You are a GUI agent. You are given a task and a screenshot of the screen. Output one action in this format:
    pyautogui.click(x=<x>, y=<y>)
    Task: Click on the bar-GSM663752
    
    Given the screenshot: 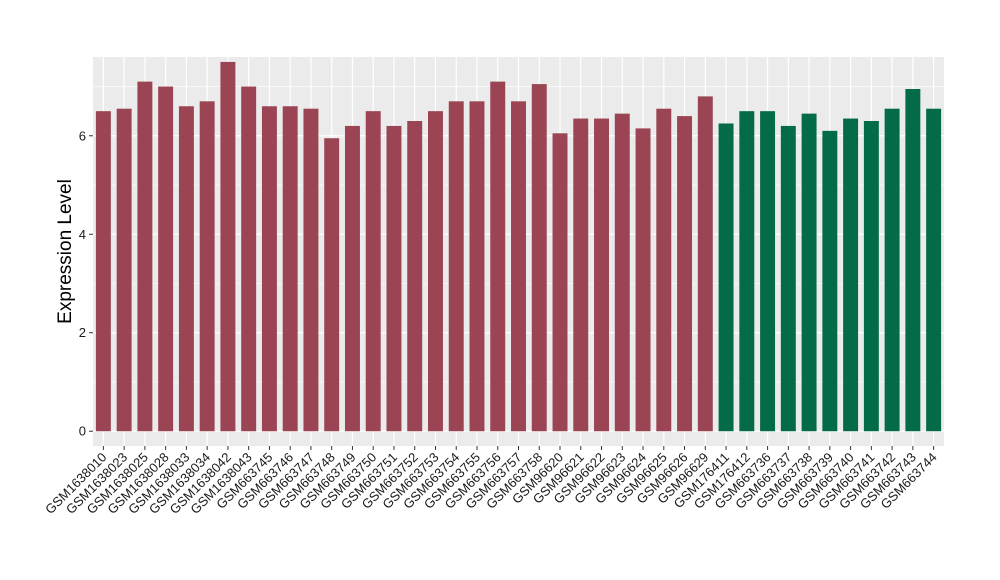 What is the action you would take?
    pyautogui.click(x=415, y=276)
    